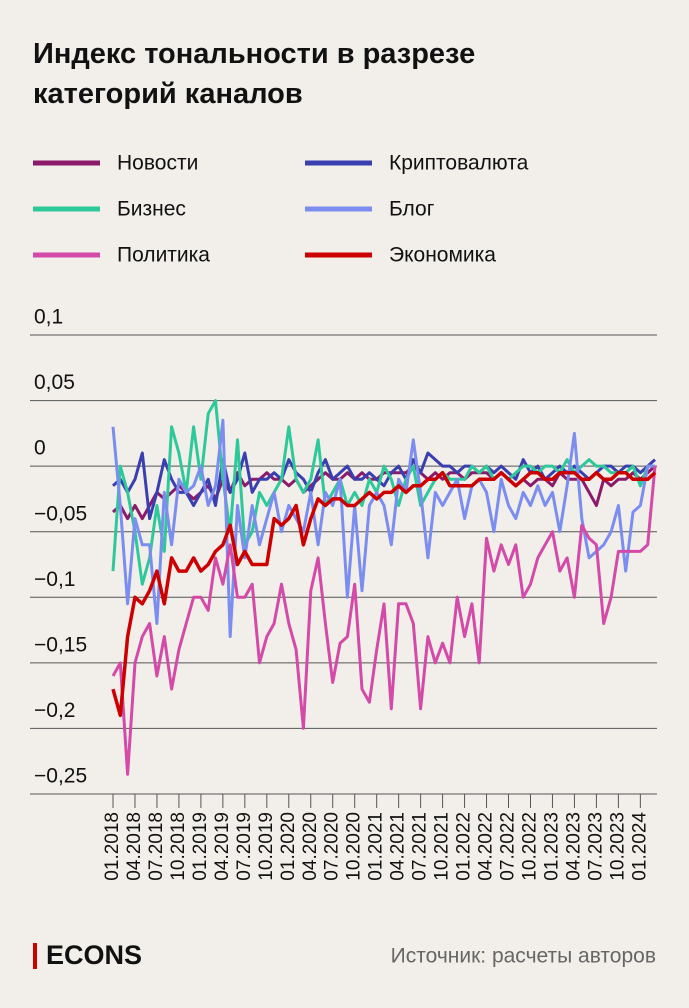 Image resolution: width=689 pixels, height=1008 pixels. I want to click on x-tick-label: 07.2019, so click(244, 846).